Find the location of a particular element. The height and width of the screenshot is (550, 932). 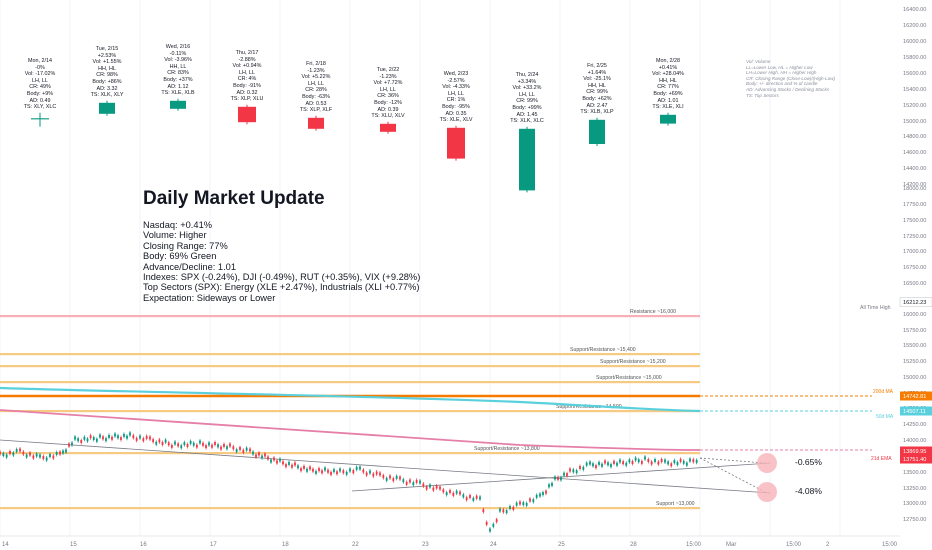

price-tick-label: 14800.00 is located at coordinates (914, 137).